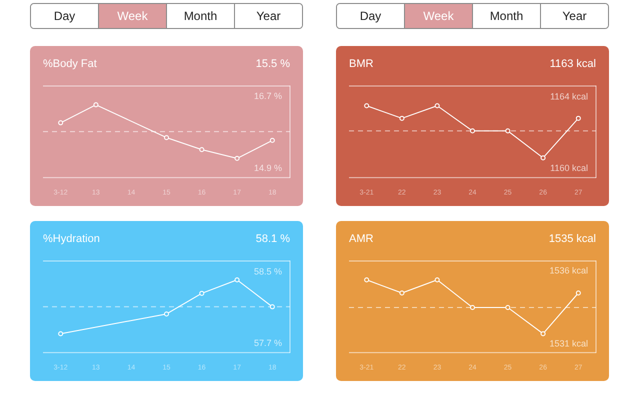  I want to click on y-tick-label: 1531 kcal, so click(568, 343).